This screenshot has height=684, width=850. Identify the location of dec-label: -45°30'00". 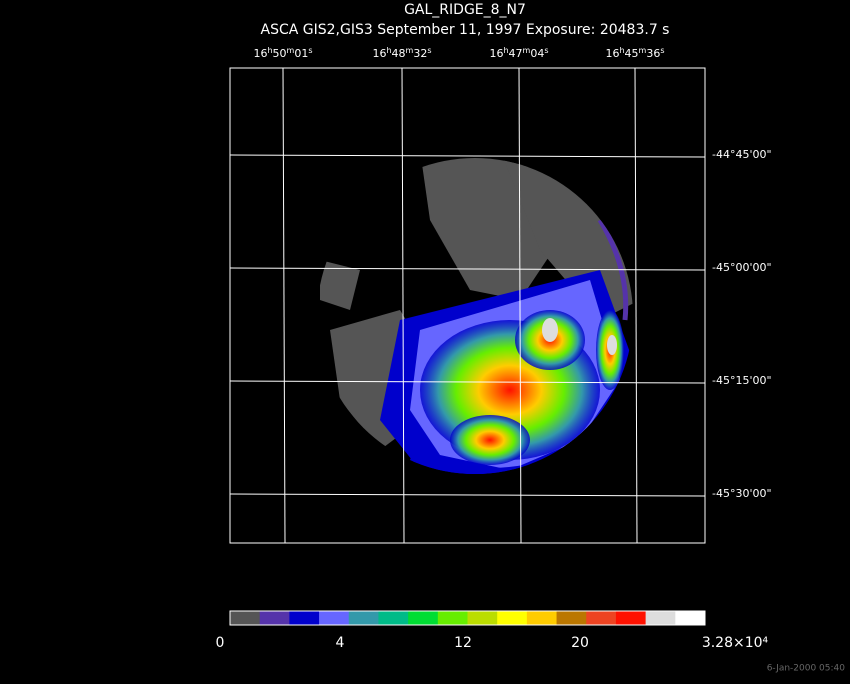
(742, 493).